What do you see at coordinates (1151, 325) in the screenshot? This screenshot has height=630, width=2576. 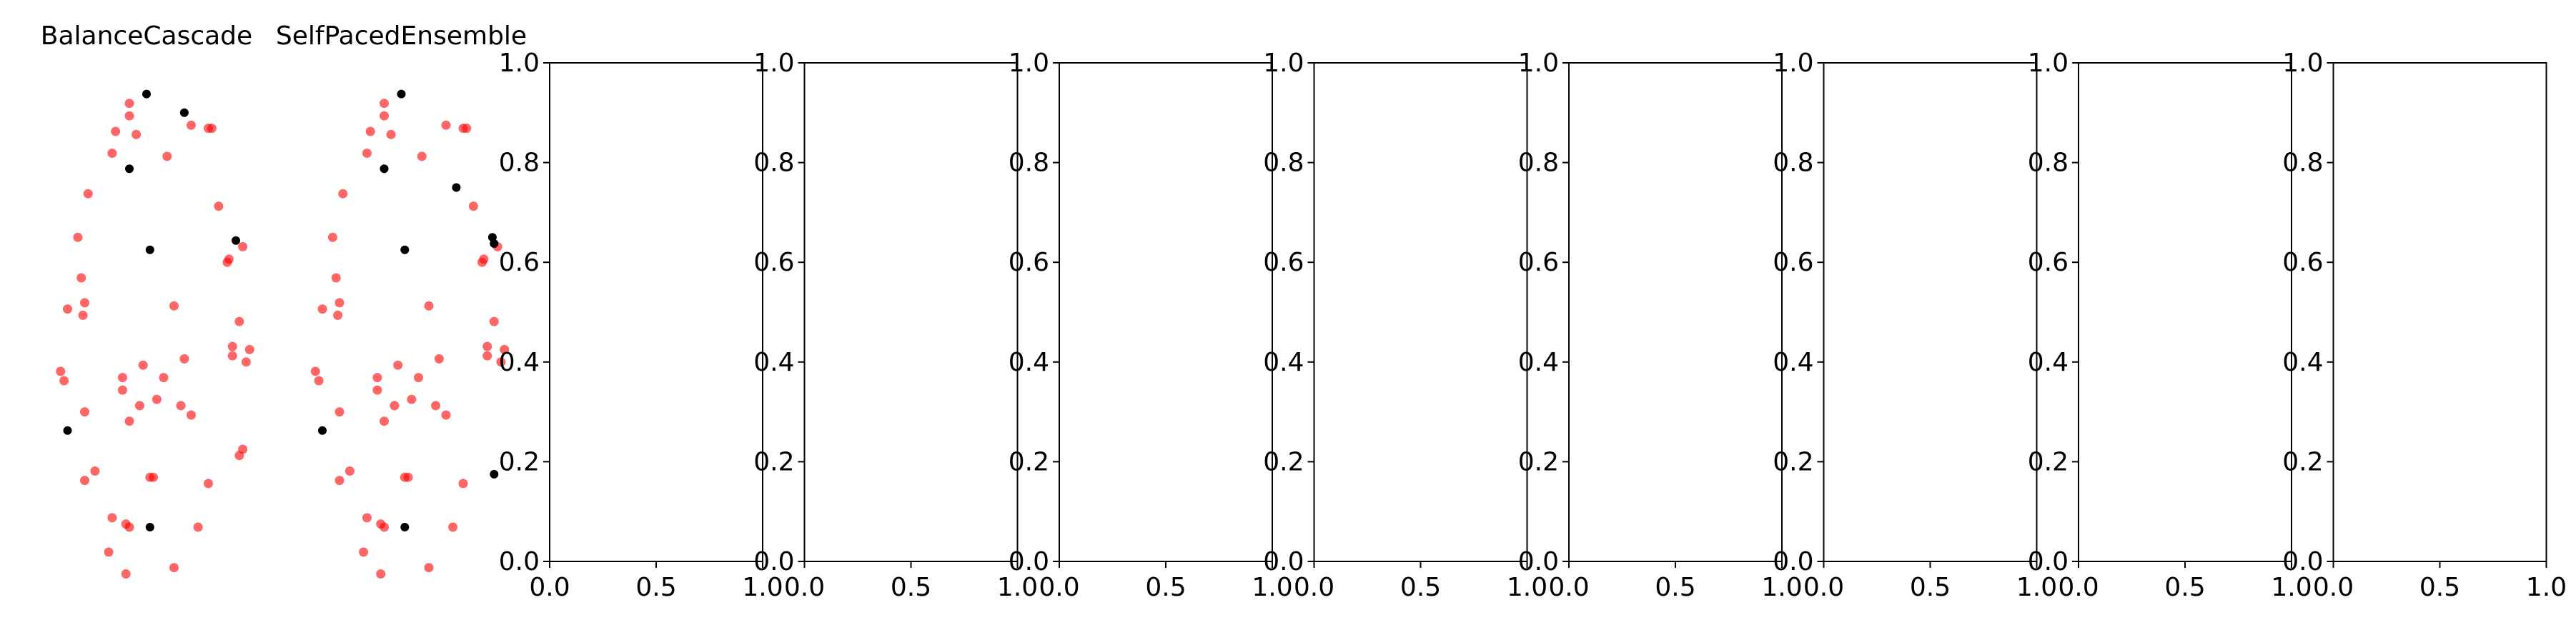 I see `subplot-5: 0.0 0.2 0.4 0.6 0.8 1.0 0.0 0.5 1.0` at bounding box center [1151, 325].